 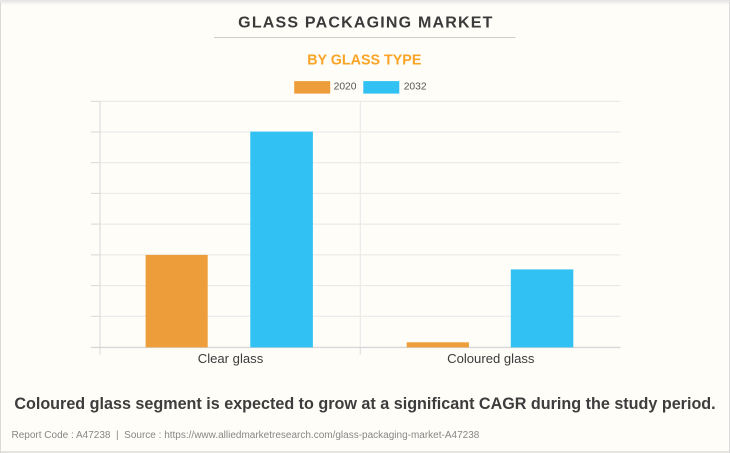 What do you see at coordinates (415, 87) in the screenshot?
I see `svg-text: 2032` at bounding box center [415, 87].